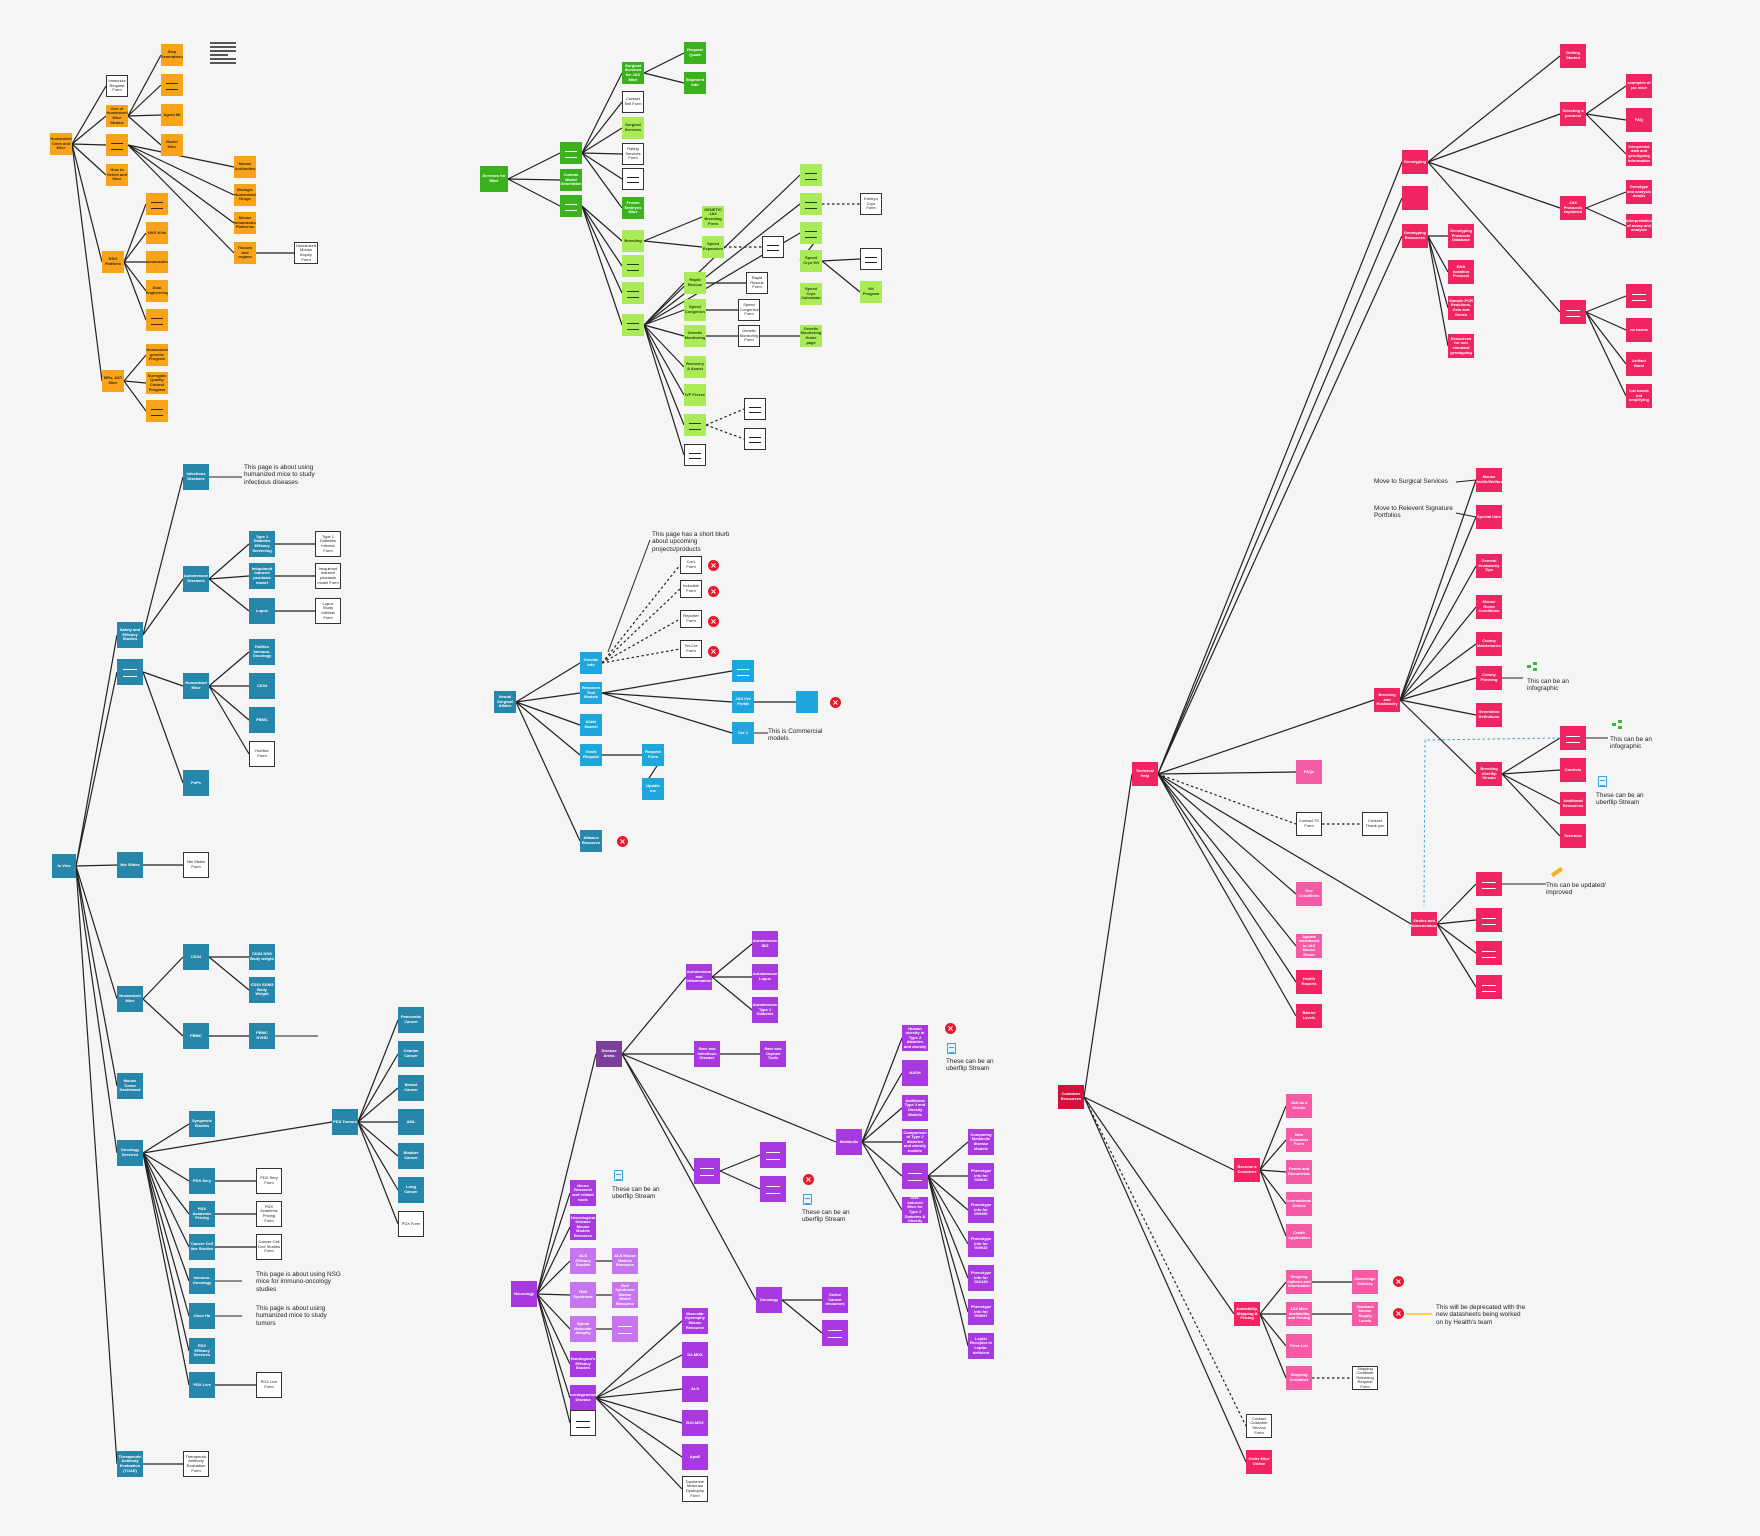 Image resolution: width=1760 pixels, height=1536 pixels. What do you see at coordinates (1639, 192) in the screenshot?
I see `node-pink-genotype-assay: Genotype and analysis details` at bounding box center [1639, 192].